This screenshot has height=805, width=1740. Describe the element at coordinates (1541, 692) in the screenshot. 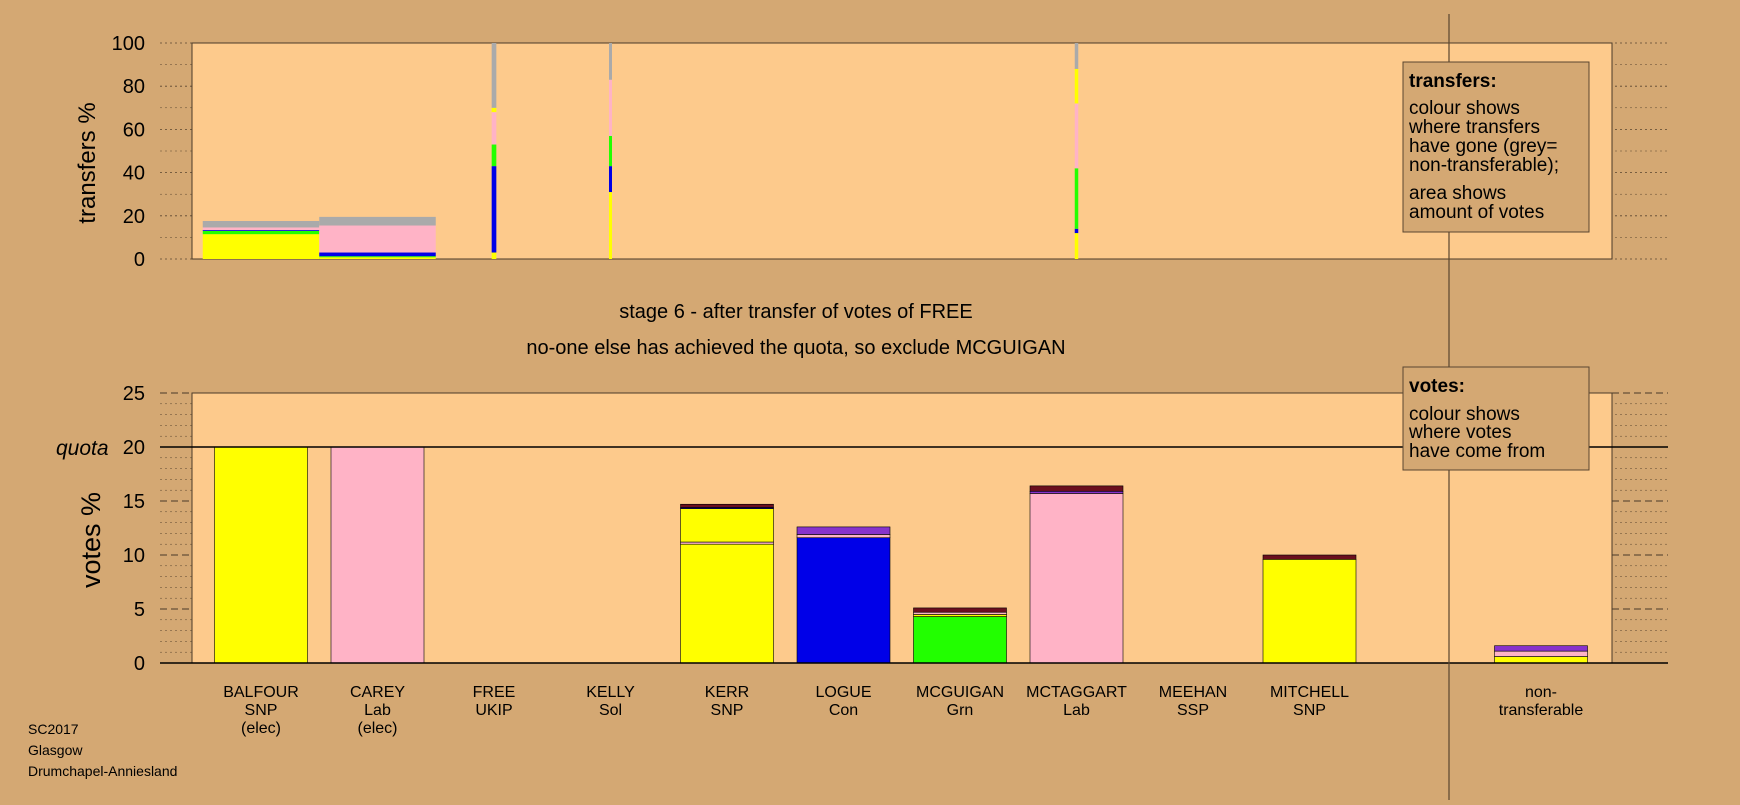

I see `candidate-label: non-` at that location.